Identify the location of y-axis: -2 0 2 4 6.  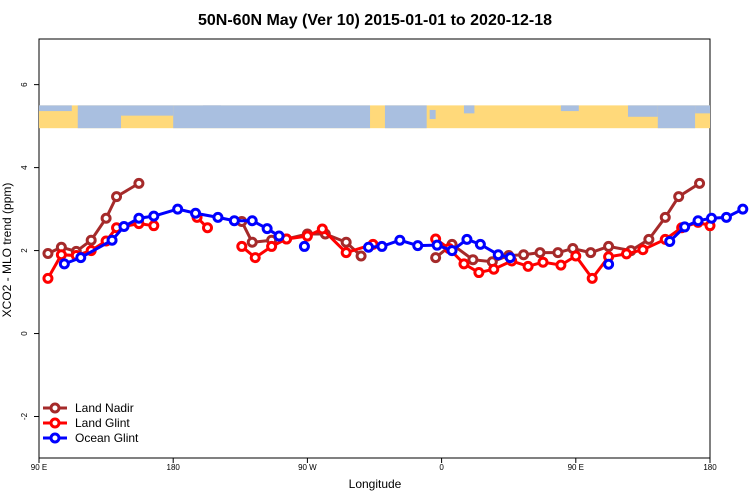
(29, 251).